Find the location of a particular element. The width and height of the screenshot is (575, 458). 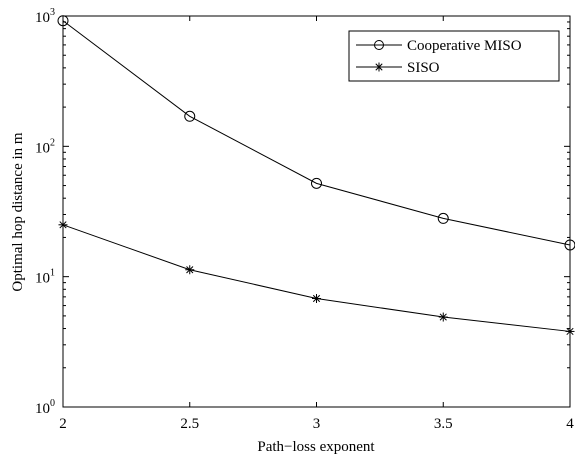

legend-box is located at coordinates (454, 56).